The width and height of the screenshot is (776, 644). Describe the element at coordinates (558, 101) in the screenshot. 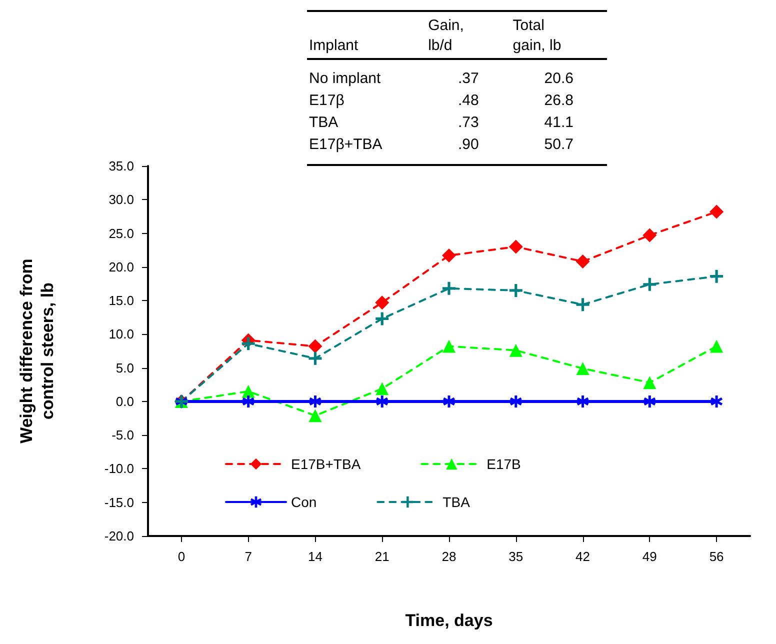

I see `text: 26.8` at that location.